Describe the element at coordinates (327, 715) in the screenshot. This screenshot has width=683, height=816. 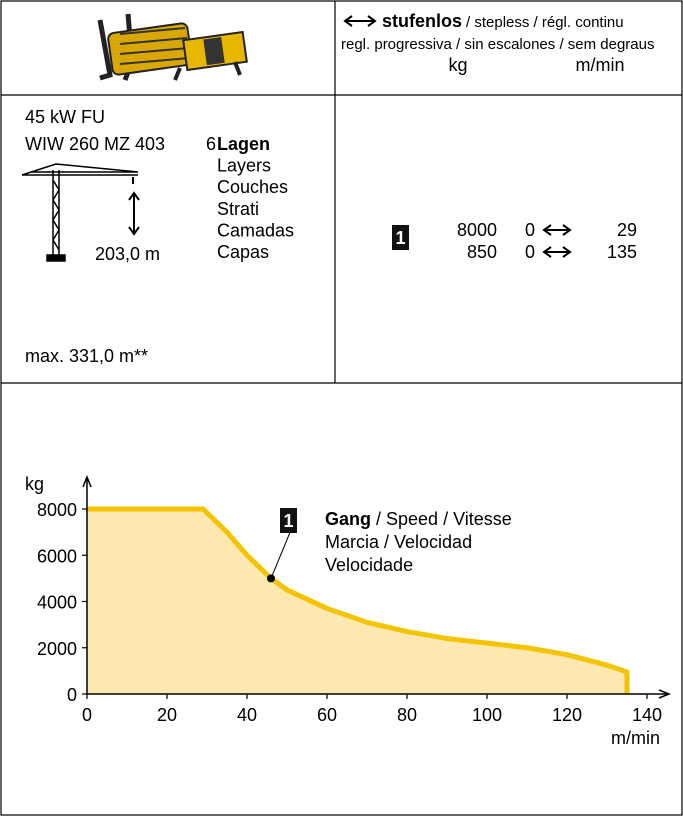
I see `x-tick-label: 60` at that location.